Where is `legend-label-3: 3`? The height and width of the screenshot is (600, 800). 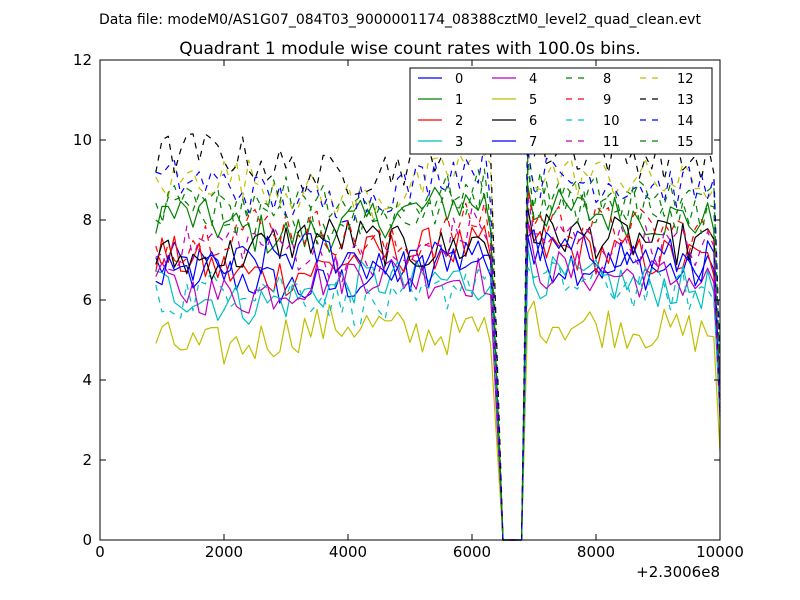 legend-label-3: 3 is located at coordinates (459, 142).